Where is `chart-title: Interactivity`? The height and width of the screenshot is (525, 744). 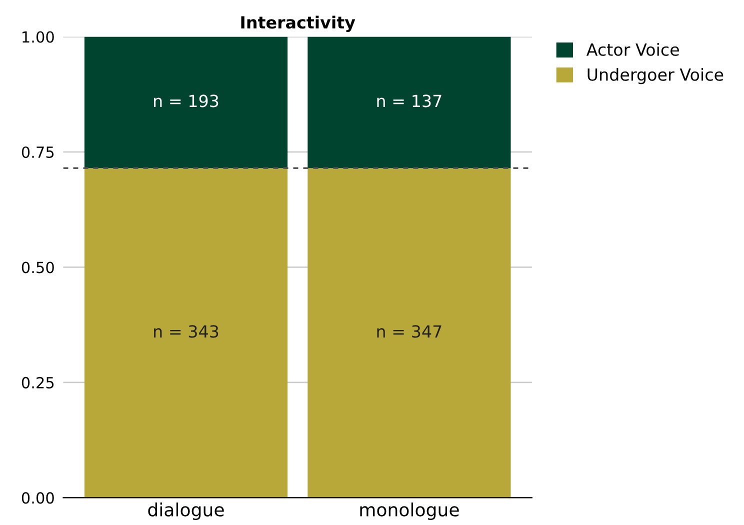 chart-title: Interactivity is located at coordinates (298, 24).